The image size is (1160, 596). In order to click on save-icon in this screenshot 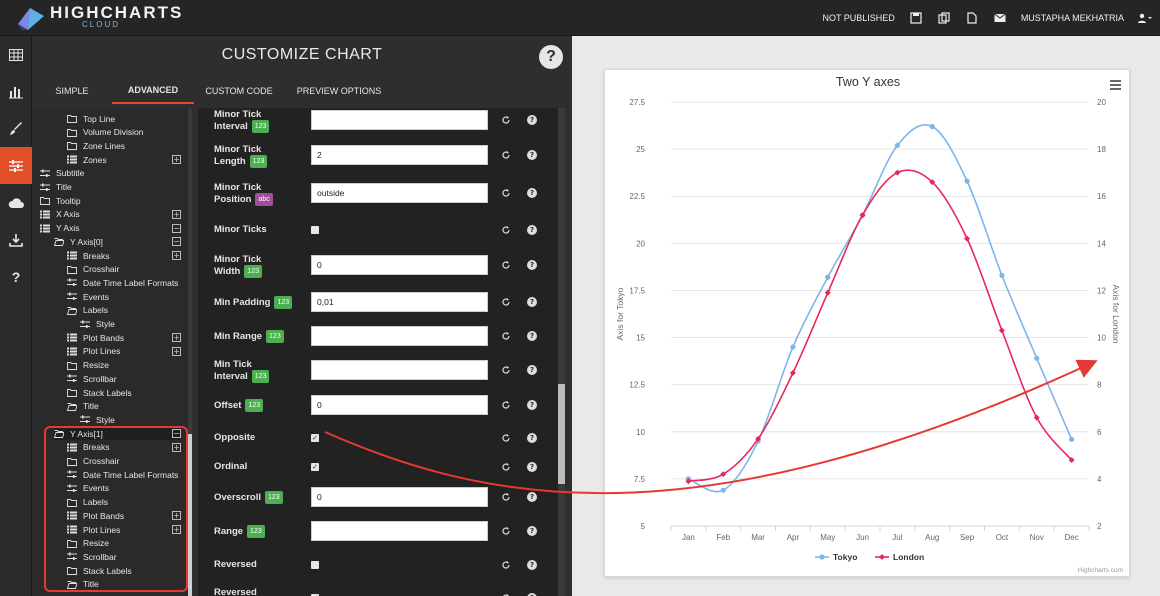, I will do `click(916, 18)`.